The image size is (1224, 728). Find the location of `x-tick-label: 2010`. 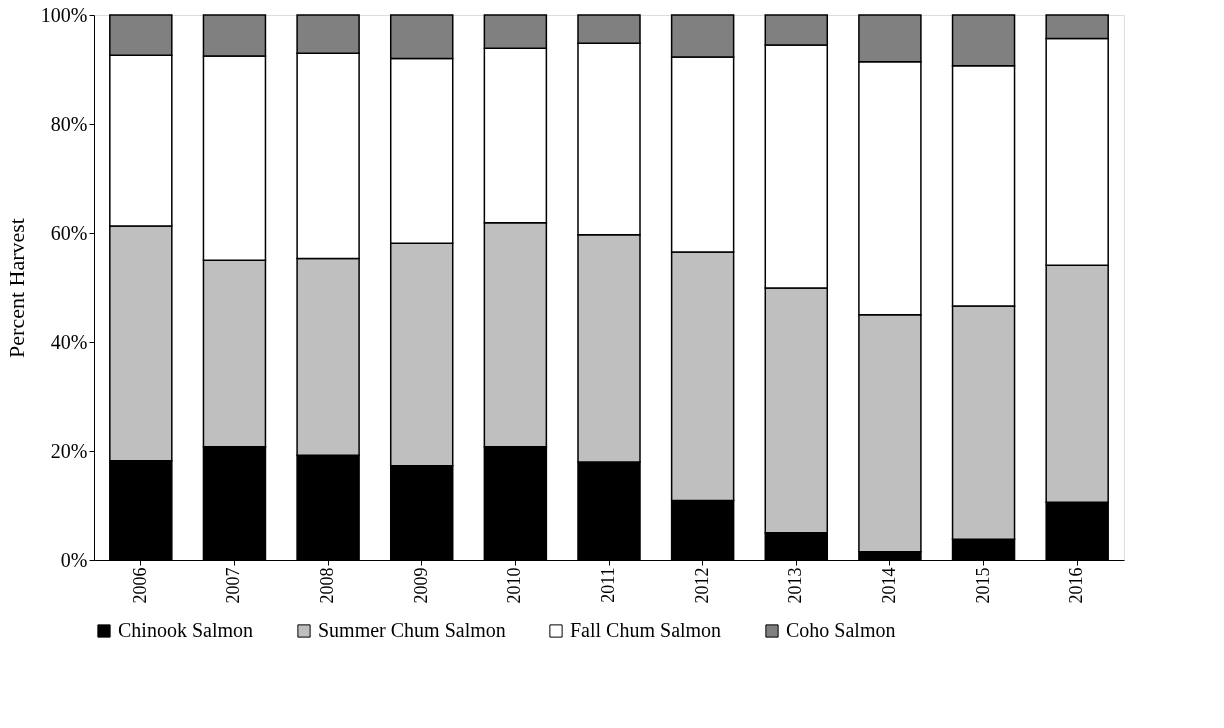

x-tick-label: 2010 is located at coordinates (514, 585).